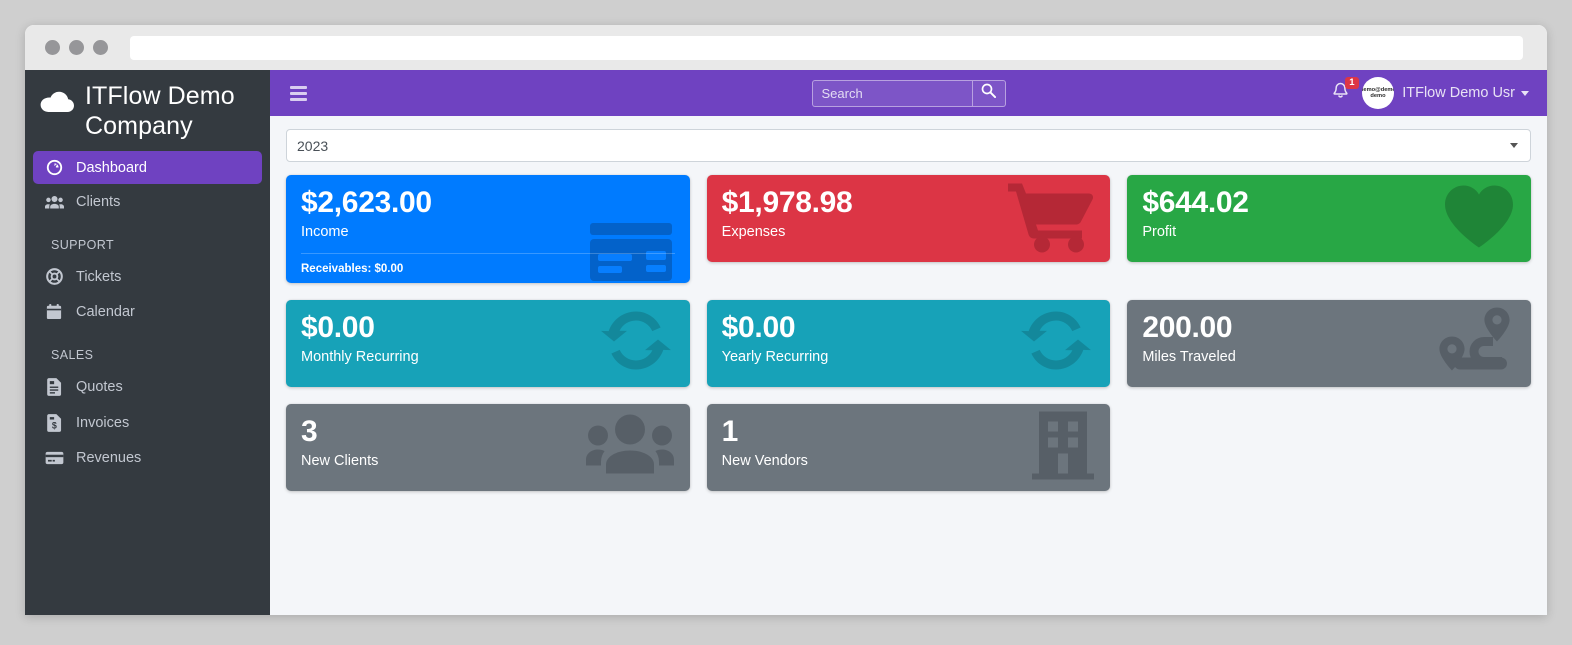 The height and width of the screenshot is (645, 1572). I want to click on search-form, so click(908, 93).